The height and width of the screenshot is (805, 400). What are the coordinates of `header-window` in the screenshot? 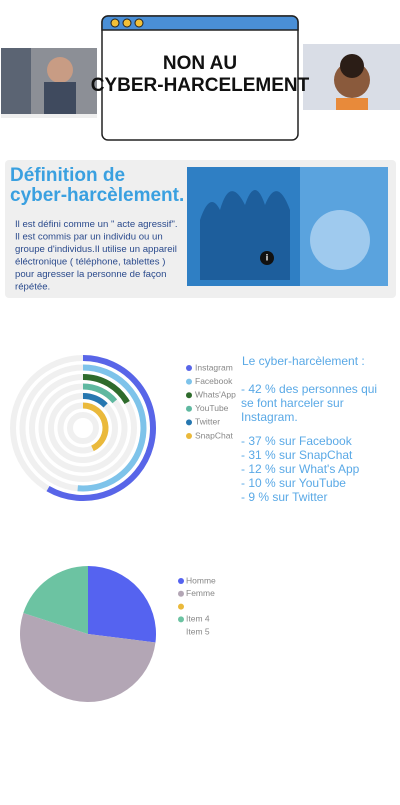 It's located at (200, 78).